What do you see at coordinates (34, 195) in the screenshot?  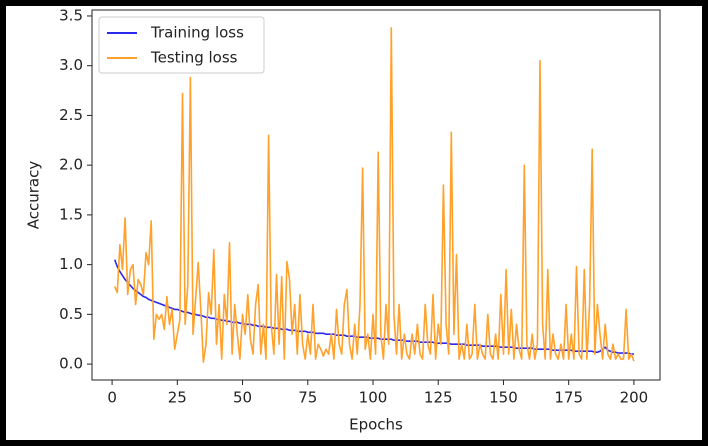 I see `y-axis-label: Accuracy` at bounding box center [34, 195].